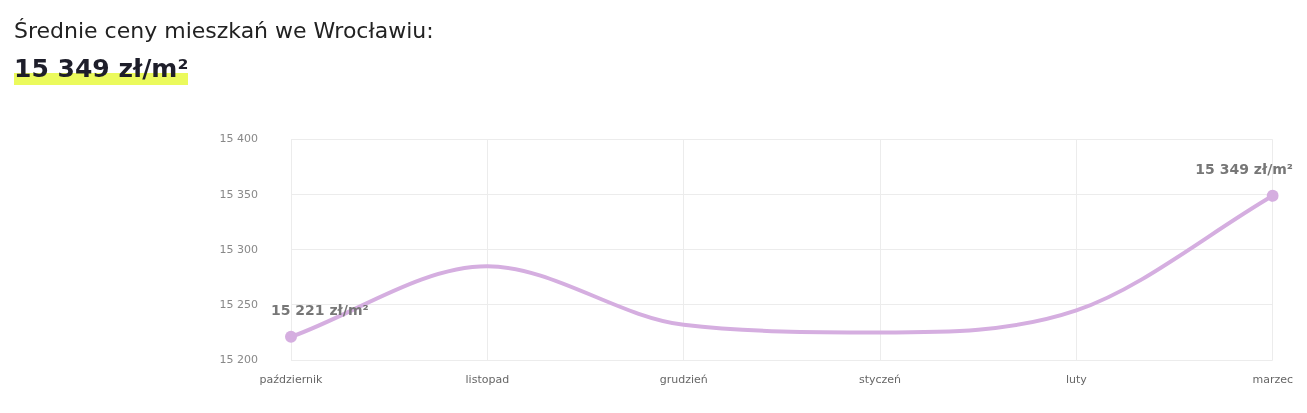  I want to click on x-tick-label: grudzień, so click(683, 380).